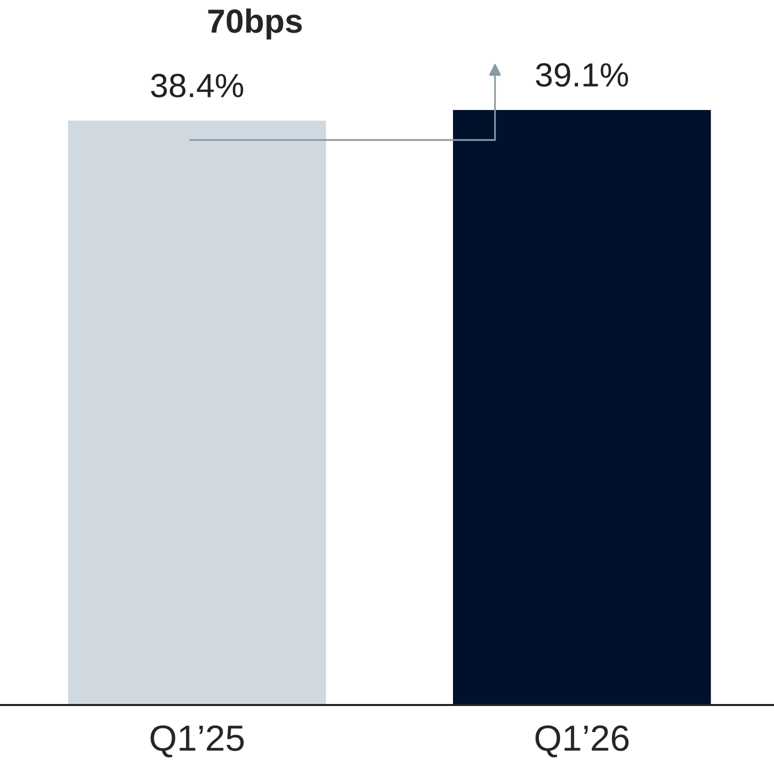 The height and width of the screenshot is (766, 774). I want to click on x-tick-label: Q1’25, so click(197, 741).